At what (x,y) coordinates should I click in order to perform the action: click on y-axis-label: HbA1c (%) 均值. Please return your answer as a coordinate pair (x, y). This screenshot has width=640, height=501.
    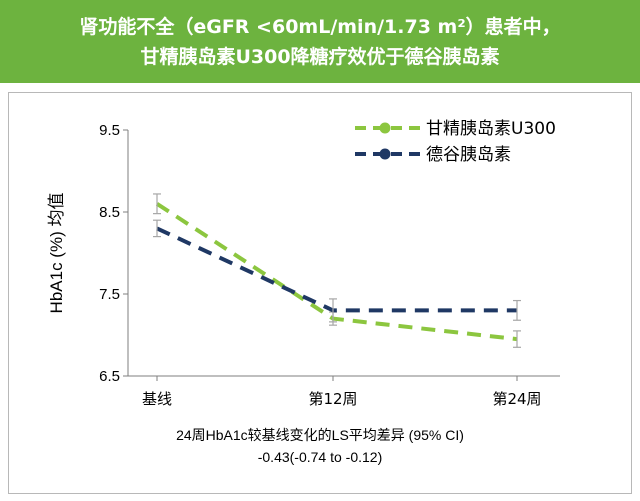
    Looking at the image, I should click on (56, 253).